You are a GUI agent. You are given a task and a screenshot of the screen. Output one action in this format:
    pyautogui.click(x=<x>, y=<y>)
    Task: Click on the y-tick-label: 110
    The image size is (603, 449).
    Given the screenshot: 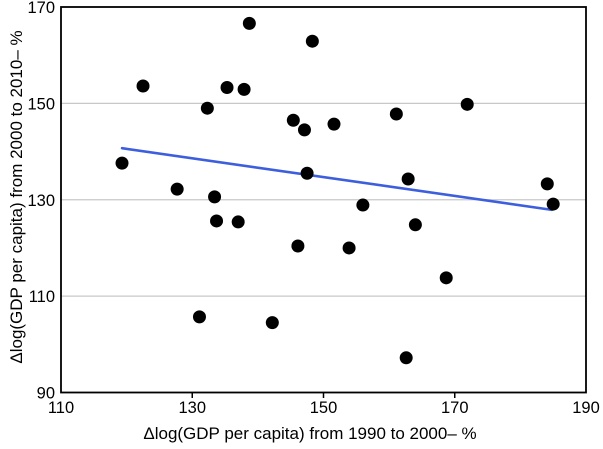 What is the action you would take?
    pyautogui.click(x=42, y=297)
    